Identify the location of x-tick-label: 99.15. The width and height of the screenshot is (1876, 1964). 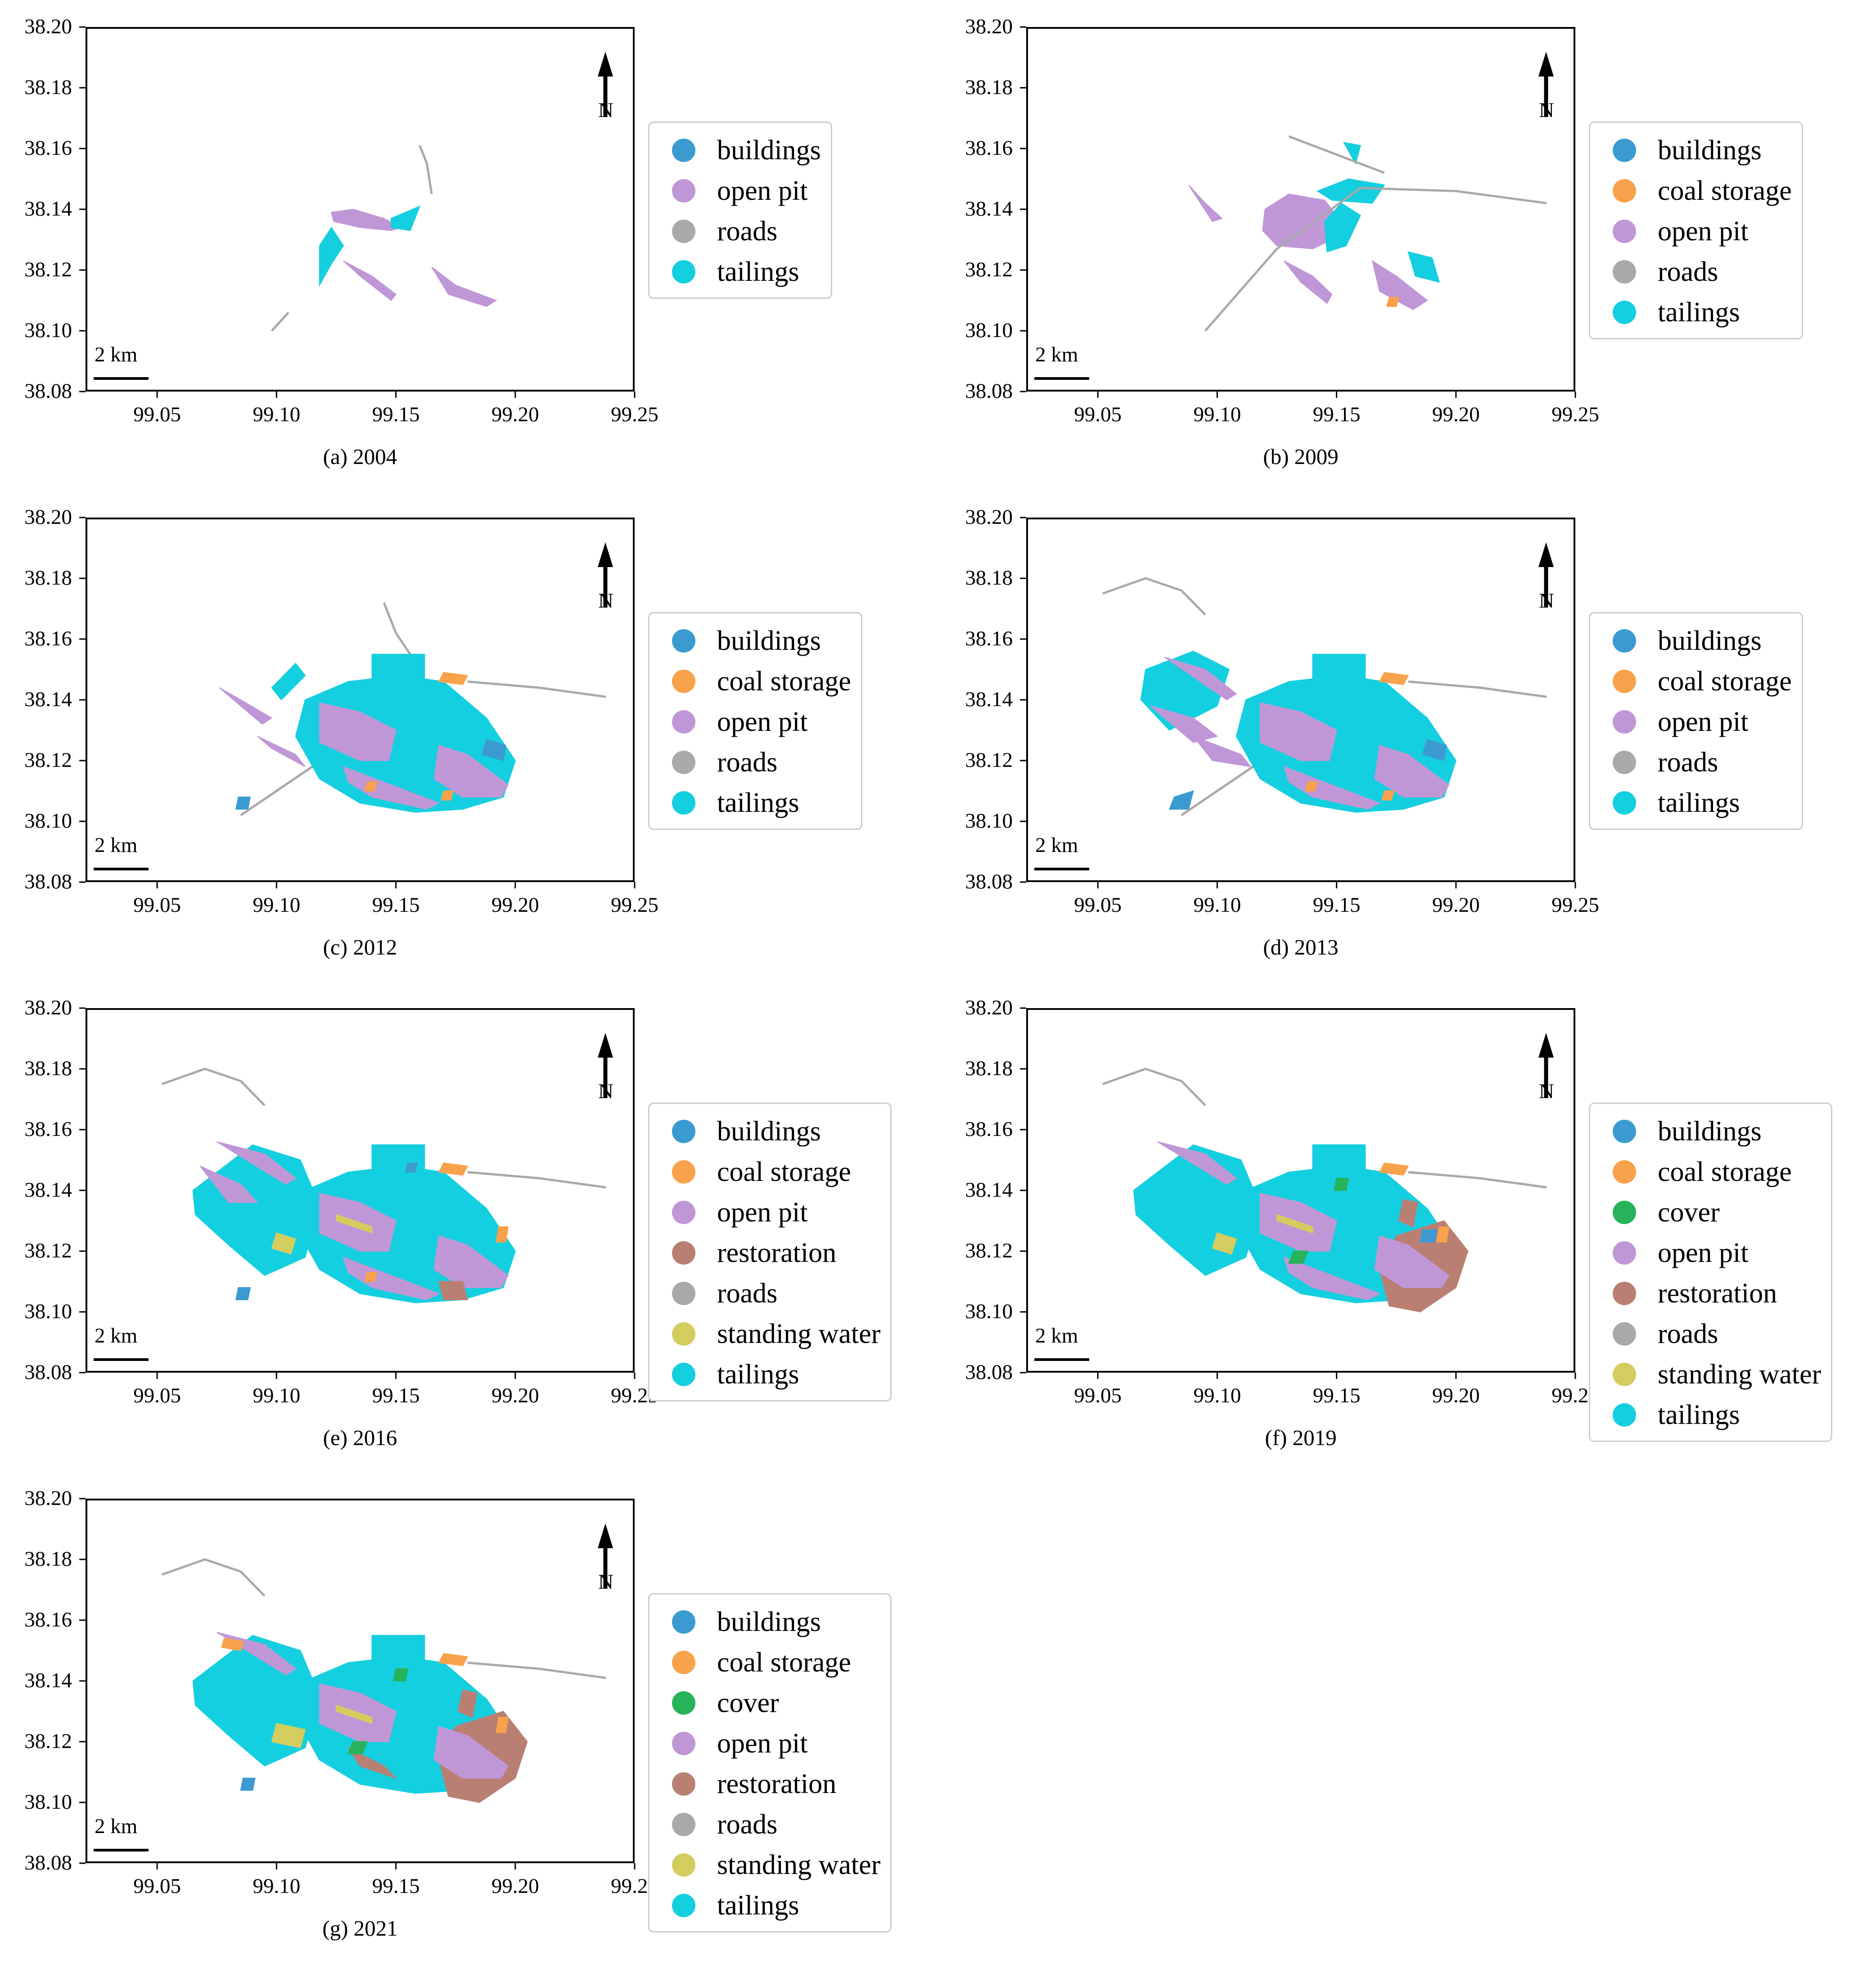
(1336, 905).